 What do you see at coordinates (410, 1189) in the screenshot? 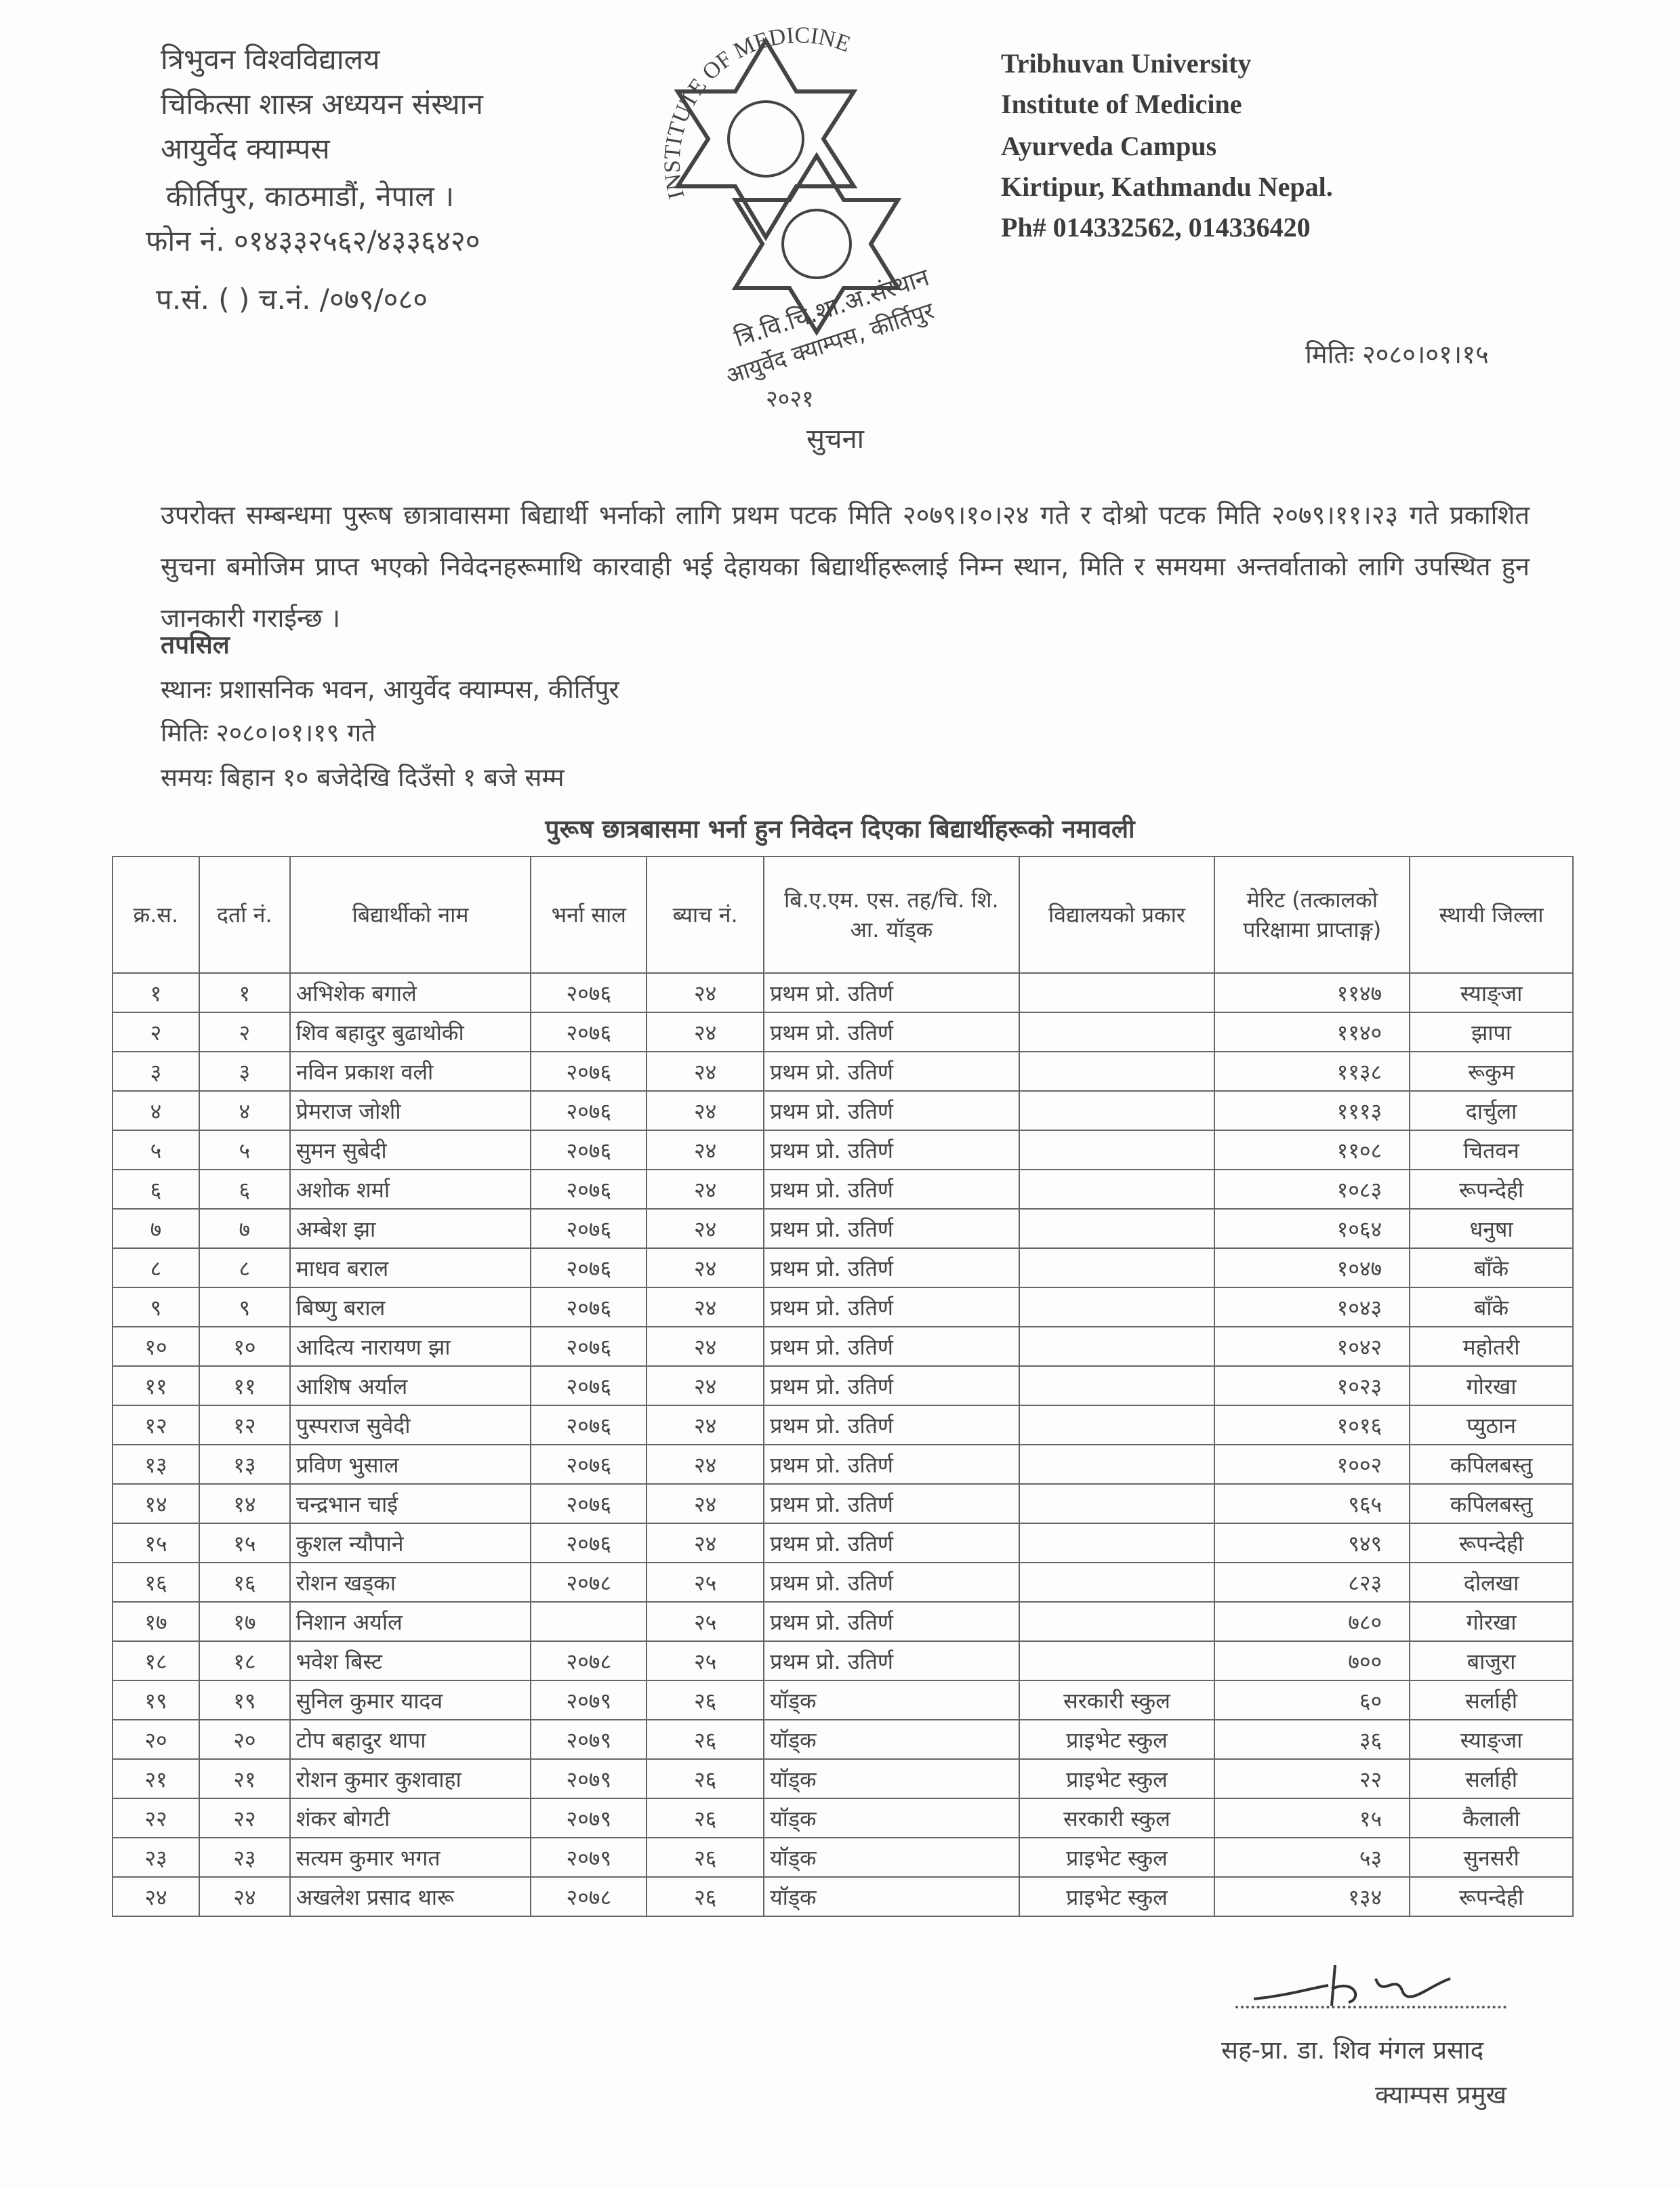
I see `table-cell: अशोक शर्मा` at bounding box center [410, 1189].